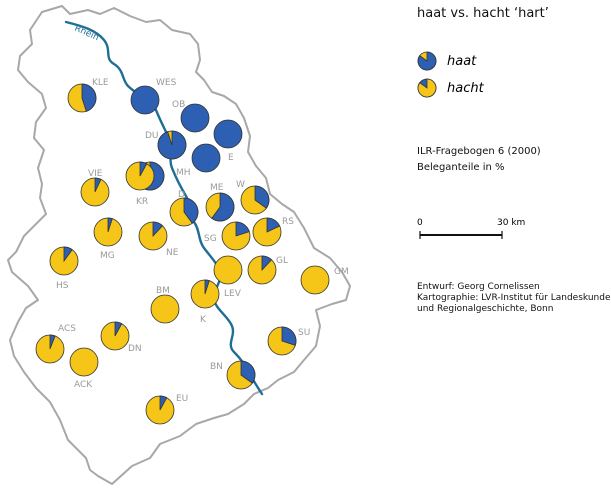 The width and height of the screenshot is (611, 494). I want to click on legend-label-haat: haat, so click(462, 61).